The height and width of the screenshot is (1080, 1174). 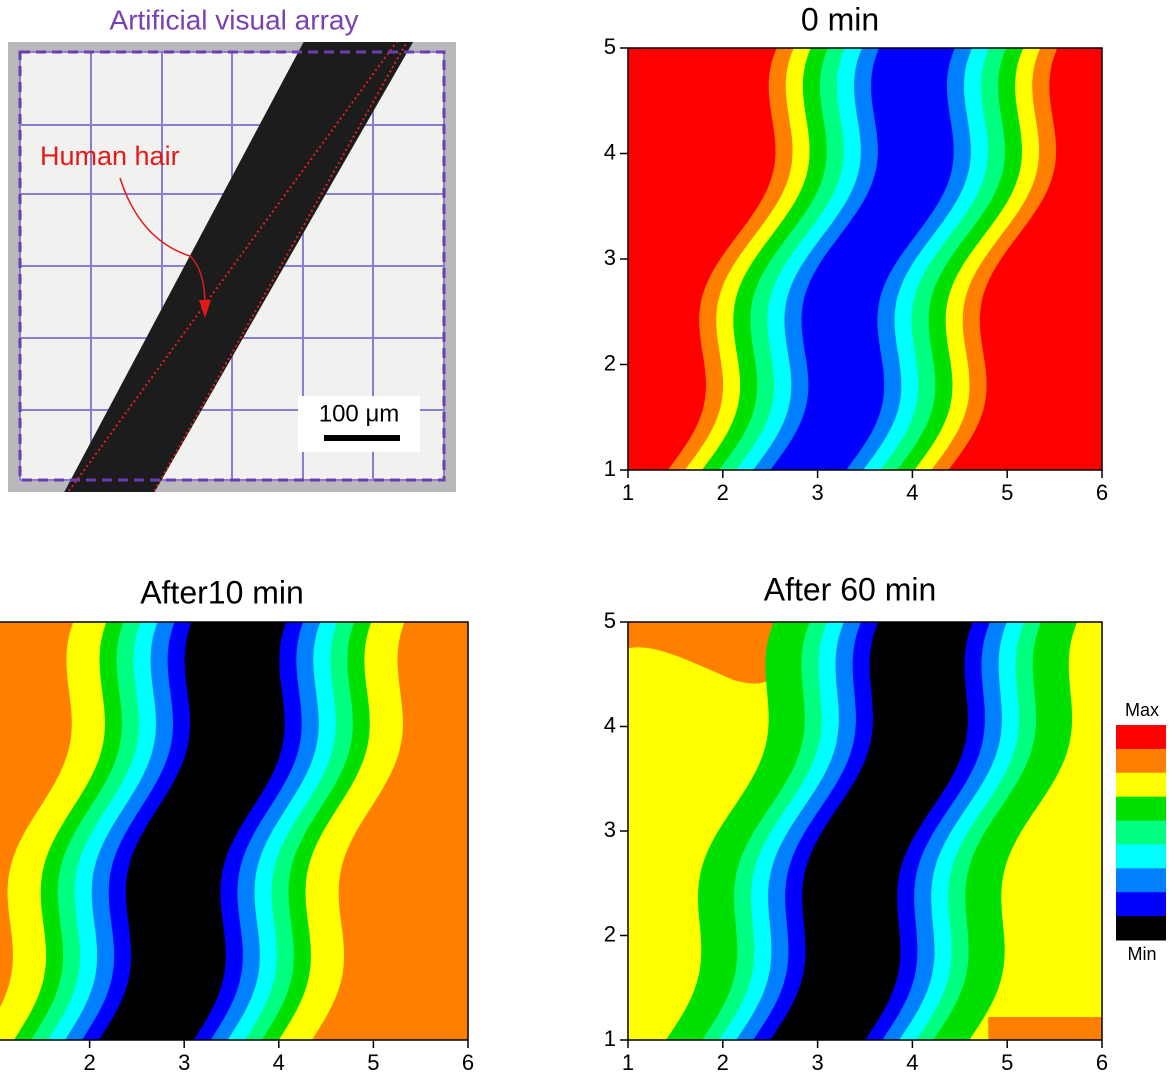 I want to click on hair, so click(x=239, y=267).